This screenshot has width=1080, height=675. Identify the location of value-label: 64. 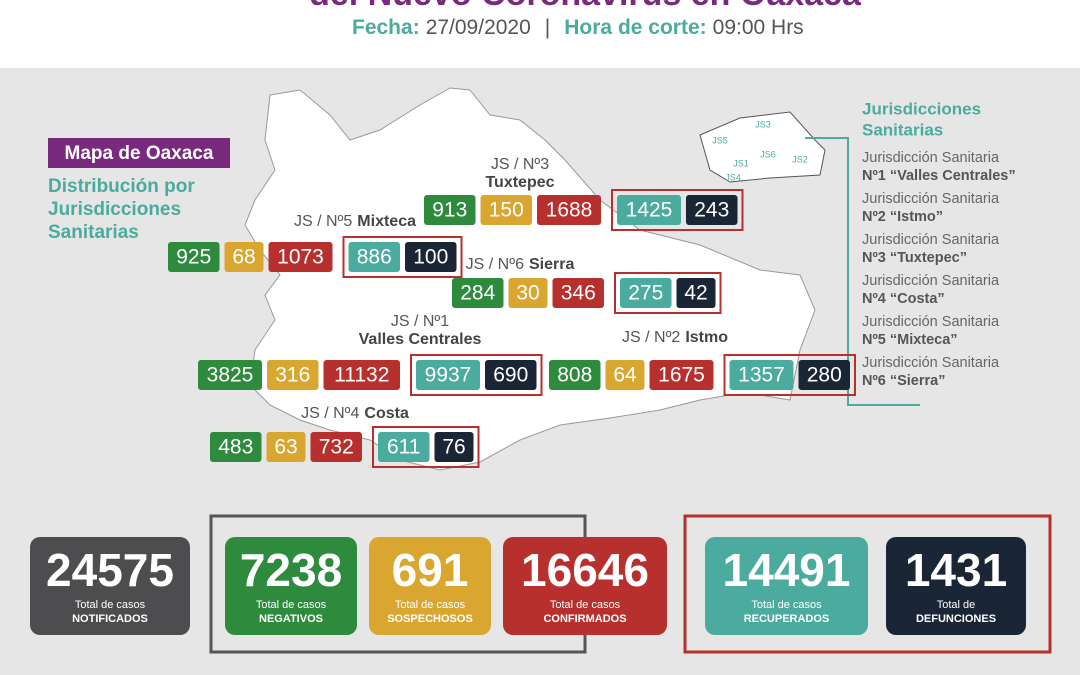
(625, 375).